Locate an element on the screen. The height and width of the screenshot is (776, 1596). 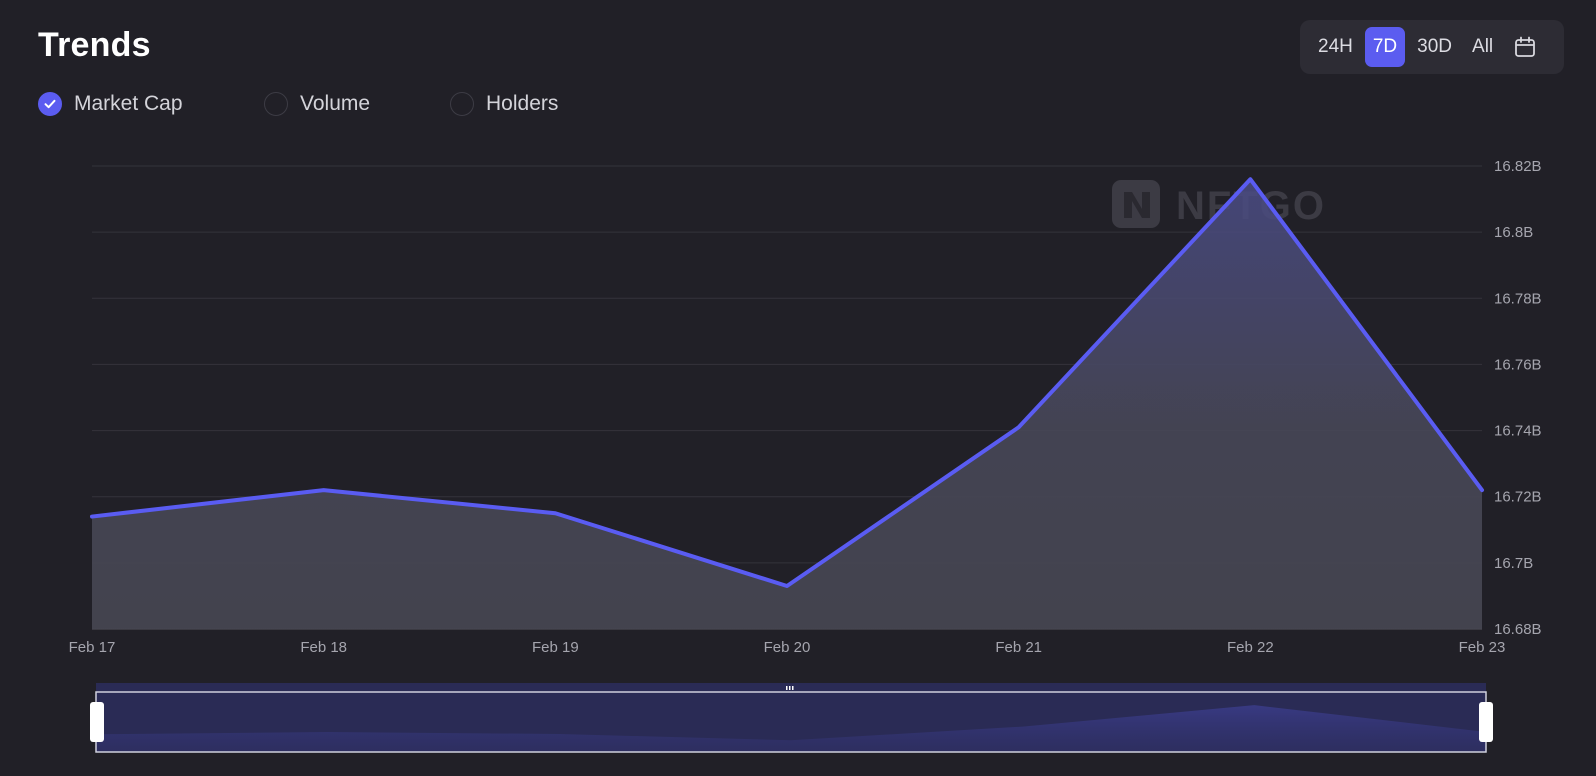
x-tick-label: Feb 22 is located at coordinates (1250, 647).